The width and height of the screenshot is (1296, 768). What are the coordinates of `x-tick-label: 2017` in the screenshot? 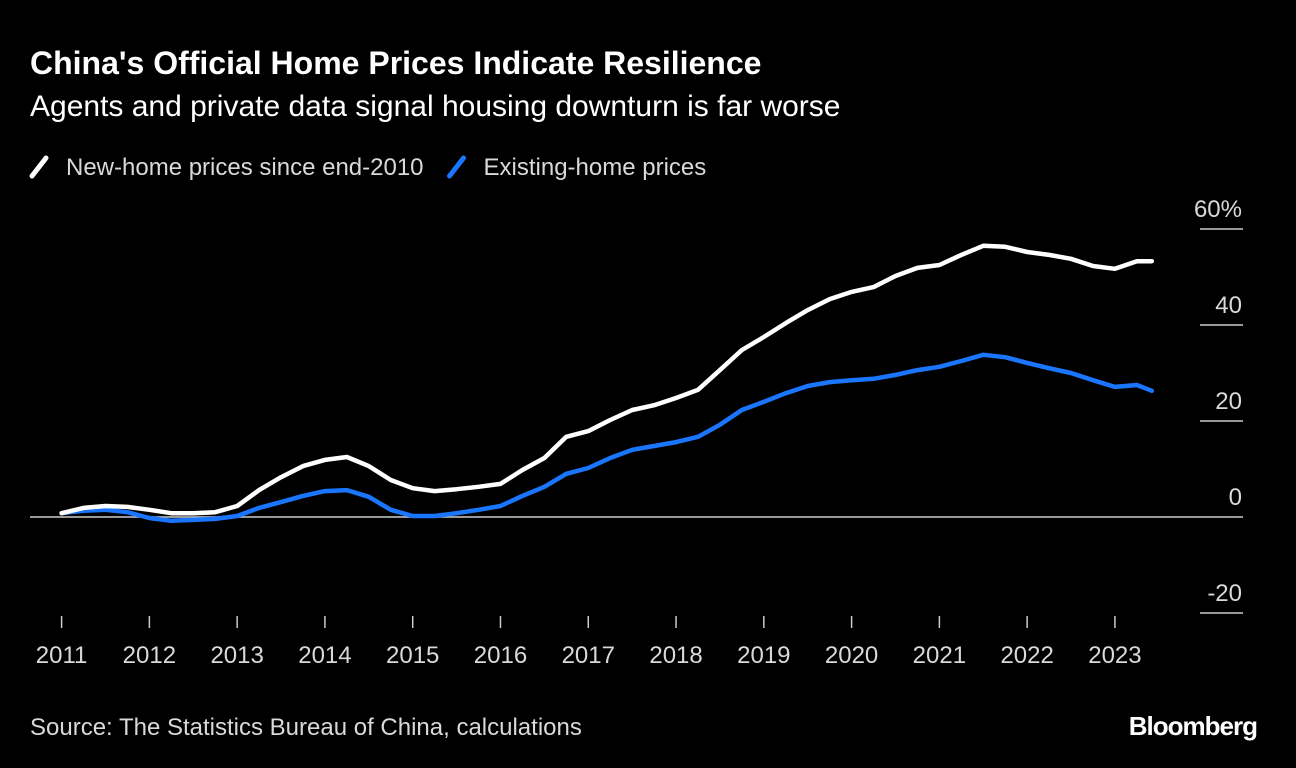 It's located at (588, 655).